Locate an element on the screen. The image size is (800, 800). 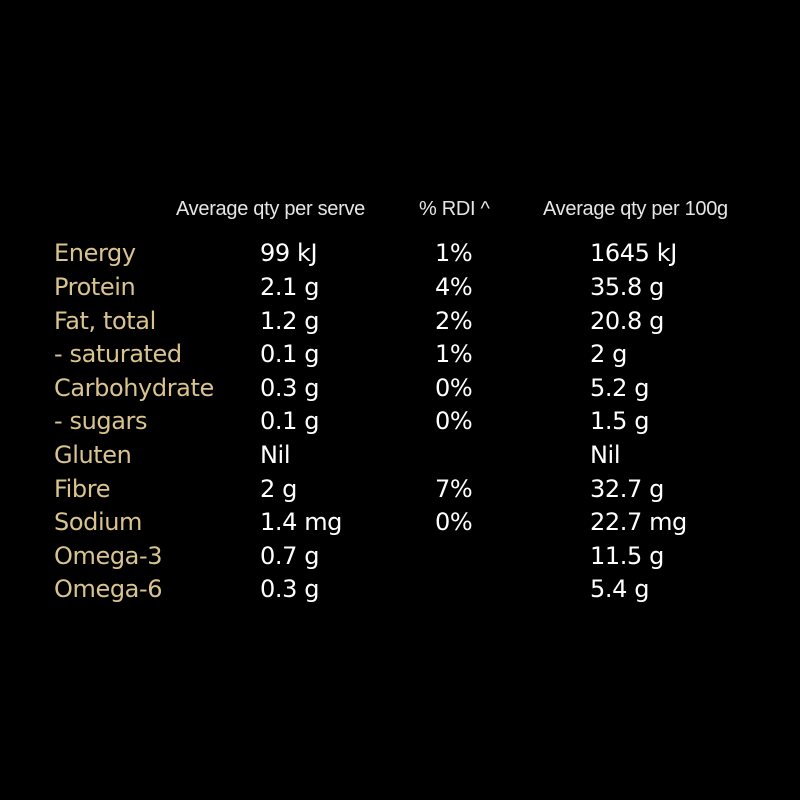
nutrient-row-energy: Energy 99 kJ 1% 1645 kJ is located at coordinates (400, 253).